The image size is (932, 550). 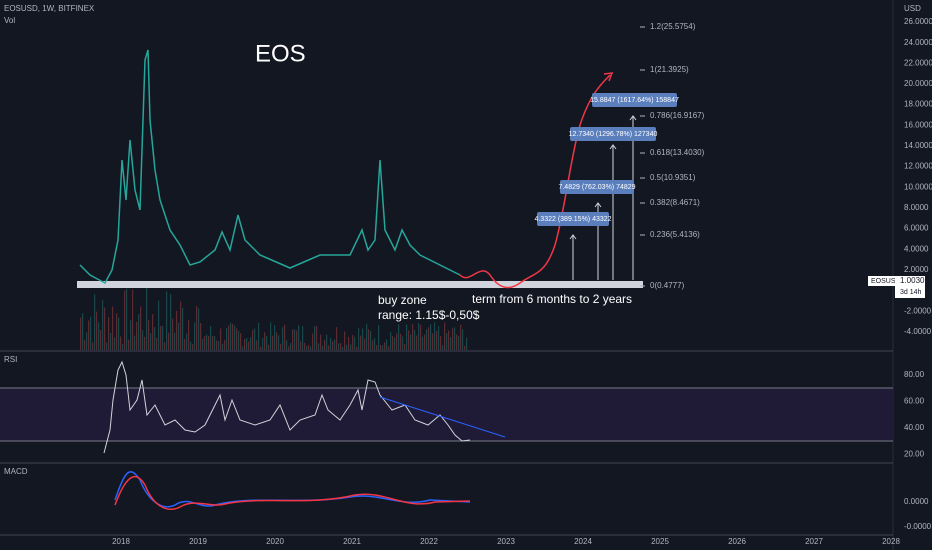 I want to click on target-label: 12.7340 (1296.78%) 127340, so click(x=613, y=134).